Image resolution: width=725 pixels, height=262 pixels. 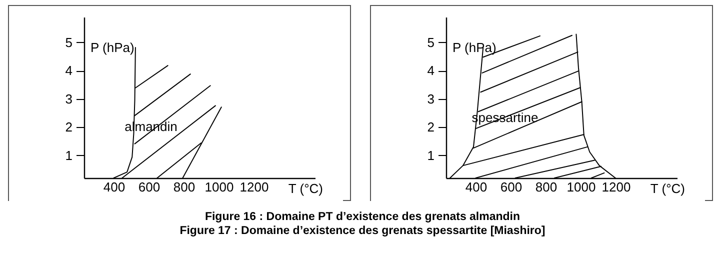 What do you see at coordinates (362, 231) in the screenshot?
I see `caption: Figure 17 : Domaine d’existence des grenats spessartite [Miashiro]` at bounding box center [362, 231].